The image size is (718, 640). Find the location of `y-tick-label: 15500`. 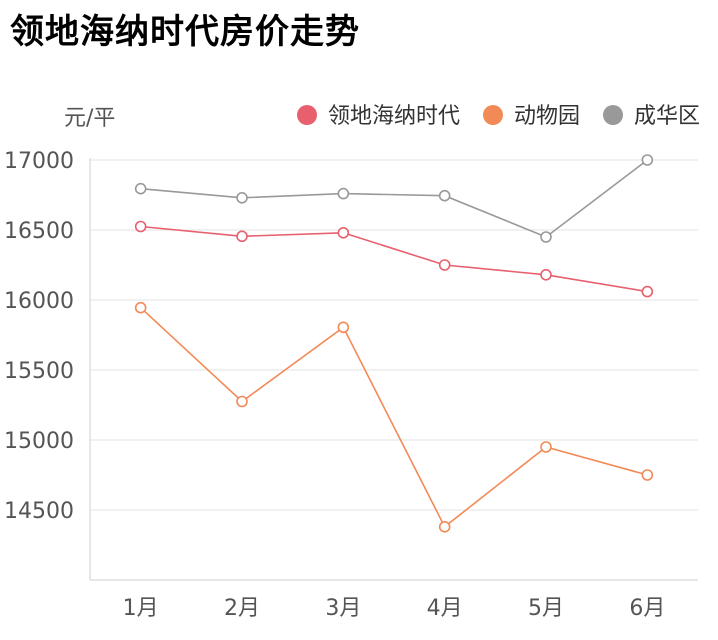

y-tick-label: 15500 is located at coordinates (39, 371).